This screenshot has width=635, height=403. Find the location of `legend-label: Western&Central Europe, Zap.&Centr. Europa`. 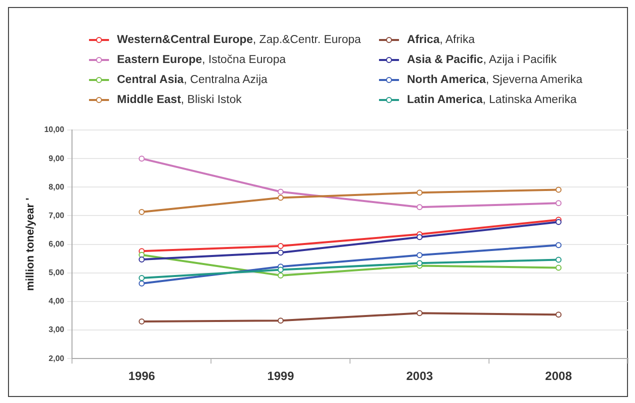

legend-label: Western&Central Europe, Zap.&Centr. Europa is located at coordinates (239, 40).